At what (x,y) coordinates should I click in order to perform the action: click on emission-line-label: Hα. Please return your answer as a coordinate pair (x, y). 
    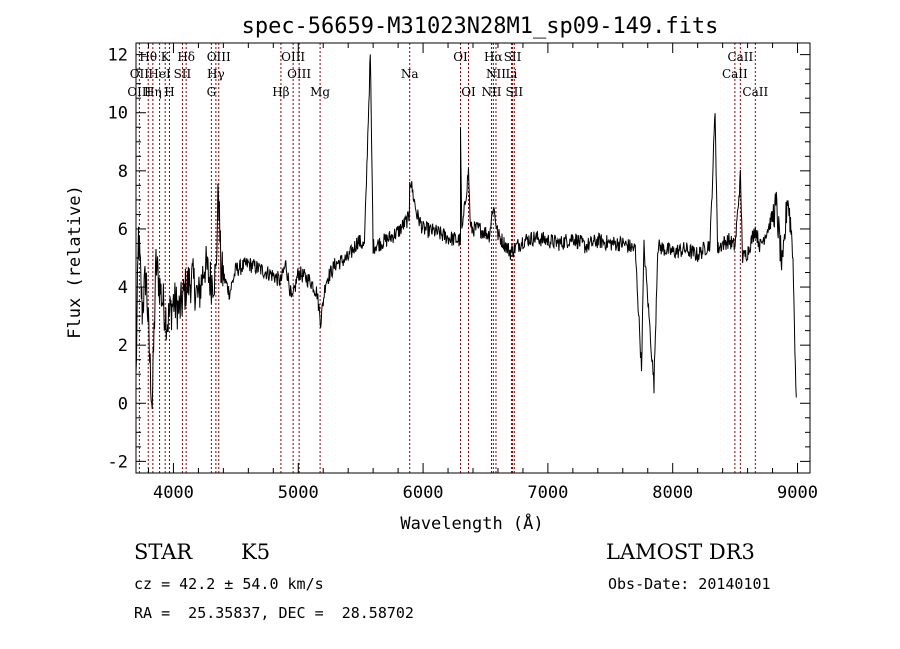
    Looking at the image, I should click on (493, 57).